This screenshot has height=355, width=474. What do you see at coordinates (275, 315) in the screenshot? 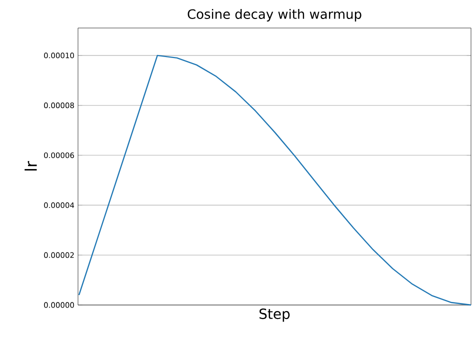
I see `x-axis-title: Step` at bounding box center [275, 315].